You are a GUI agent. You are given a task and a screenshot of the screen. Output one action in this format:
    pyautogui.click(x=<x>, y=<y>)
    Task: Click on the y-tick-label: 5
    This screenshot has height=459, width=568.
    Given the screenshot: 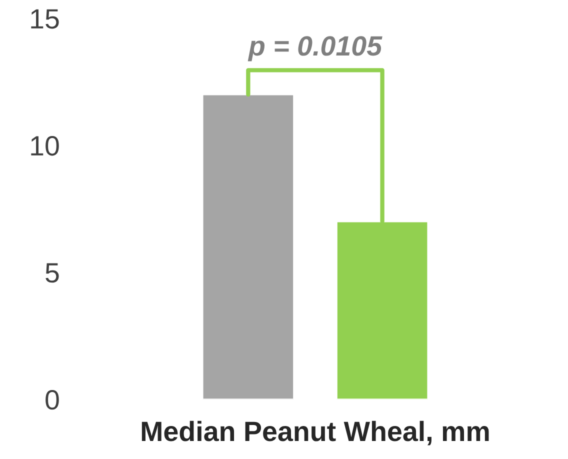 What is the action you would take?
    pyautogui.click(x=52, y=273)
    